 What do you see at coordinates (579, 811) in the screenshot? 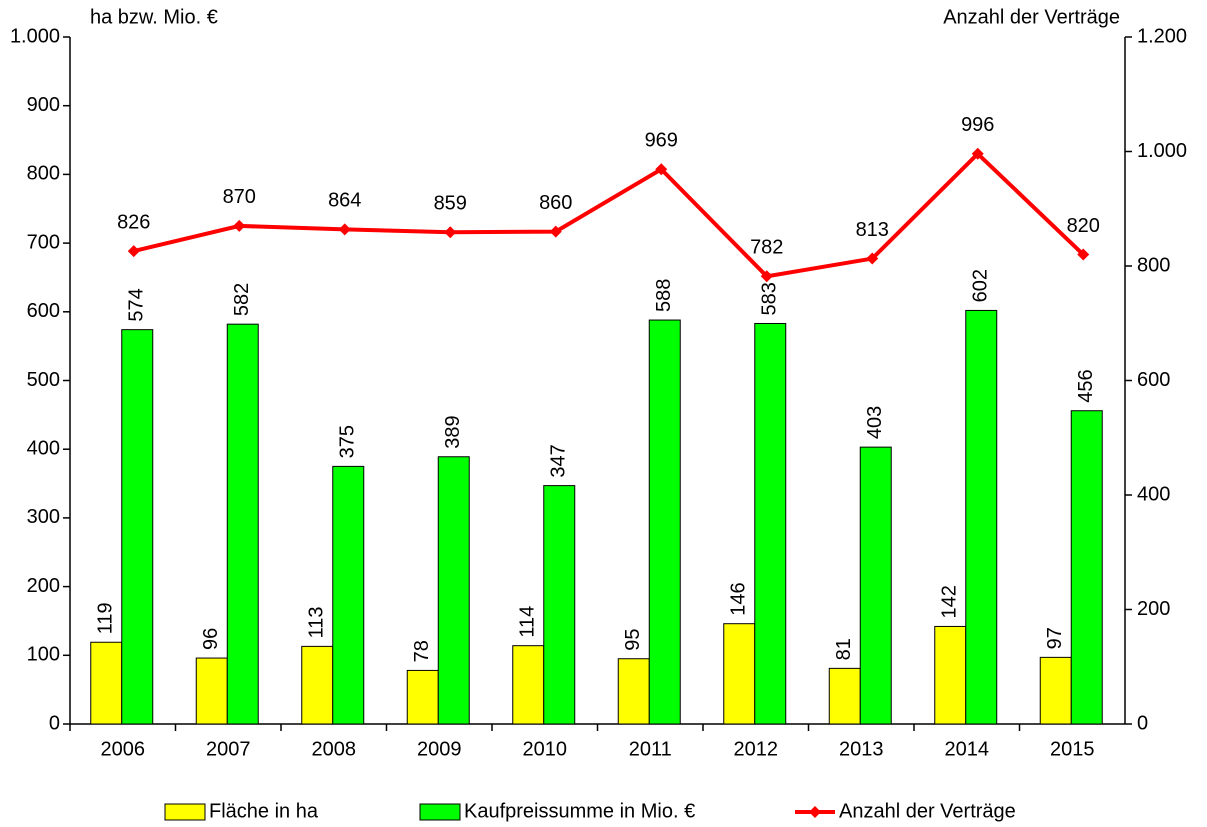
I see `legend-label: Kaufpreissumme in Mio. €` at bounding box center [579, 811].